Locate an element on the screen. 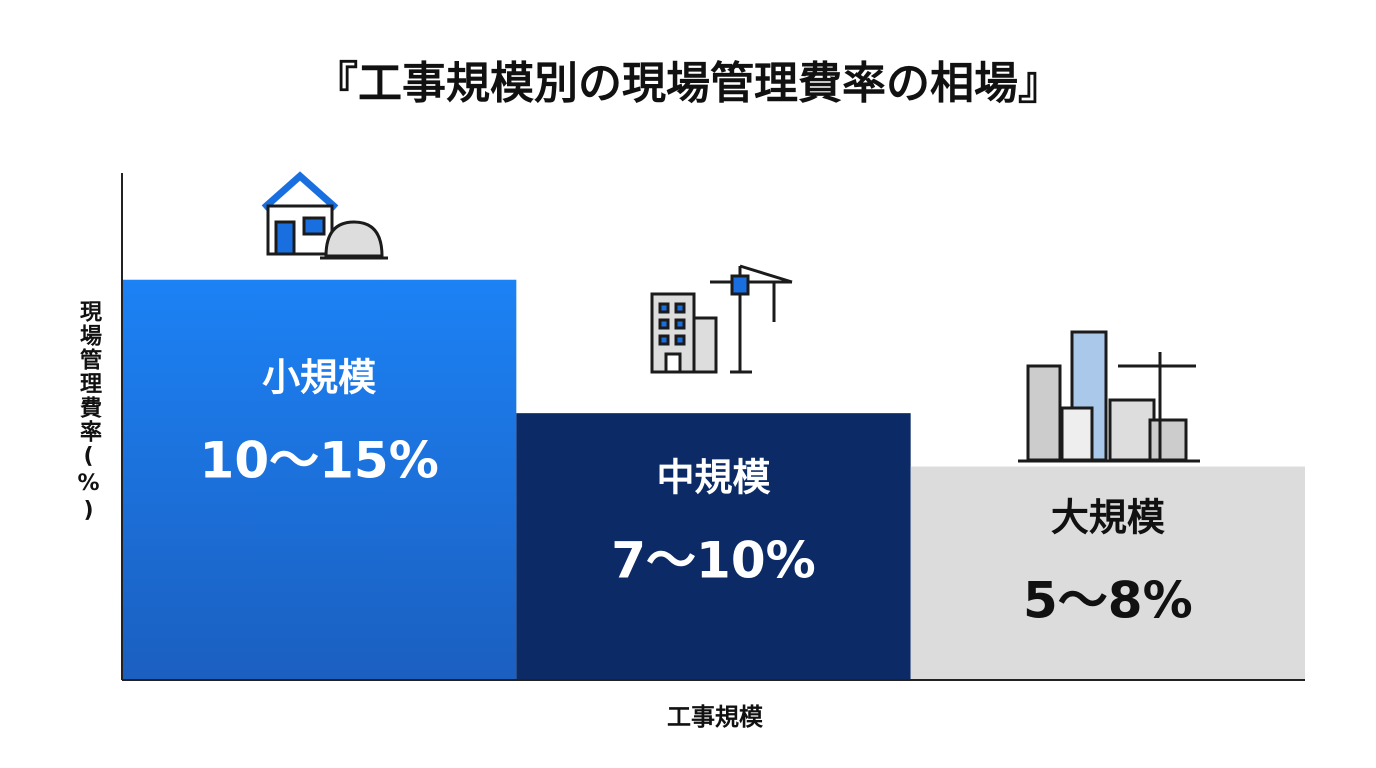 This screenshot has width=1376, height=768. category-label: 小規模 is located at coordinates (319, 377).